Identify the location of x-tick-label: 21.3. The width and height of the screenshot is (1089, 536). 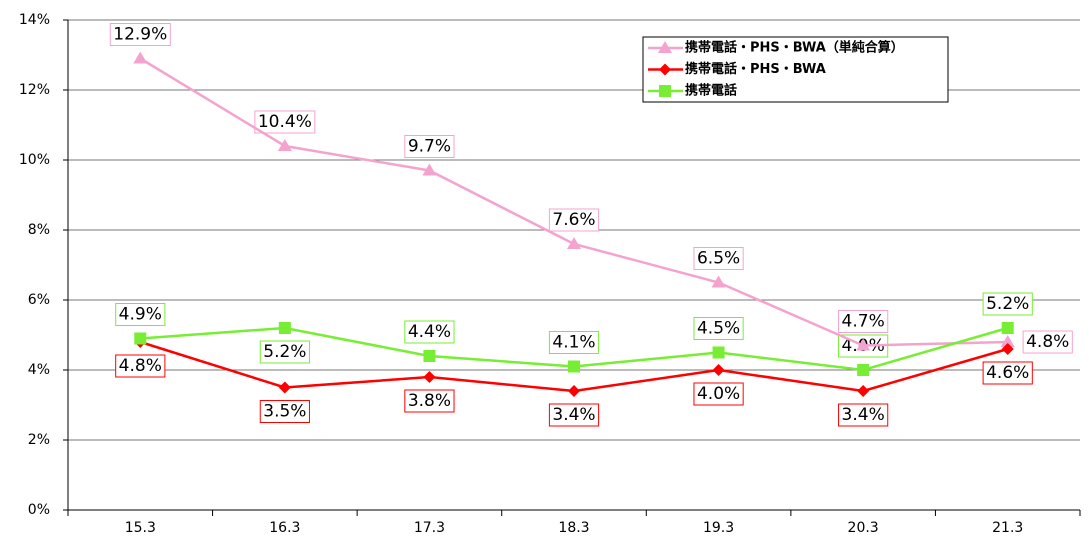
(1007, 528).